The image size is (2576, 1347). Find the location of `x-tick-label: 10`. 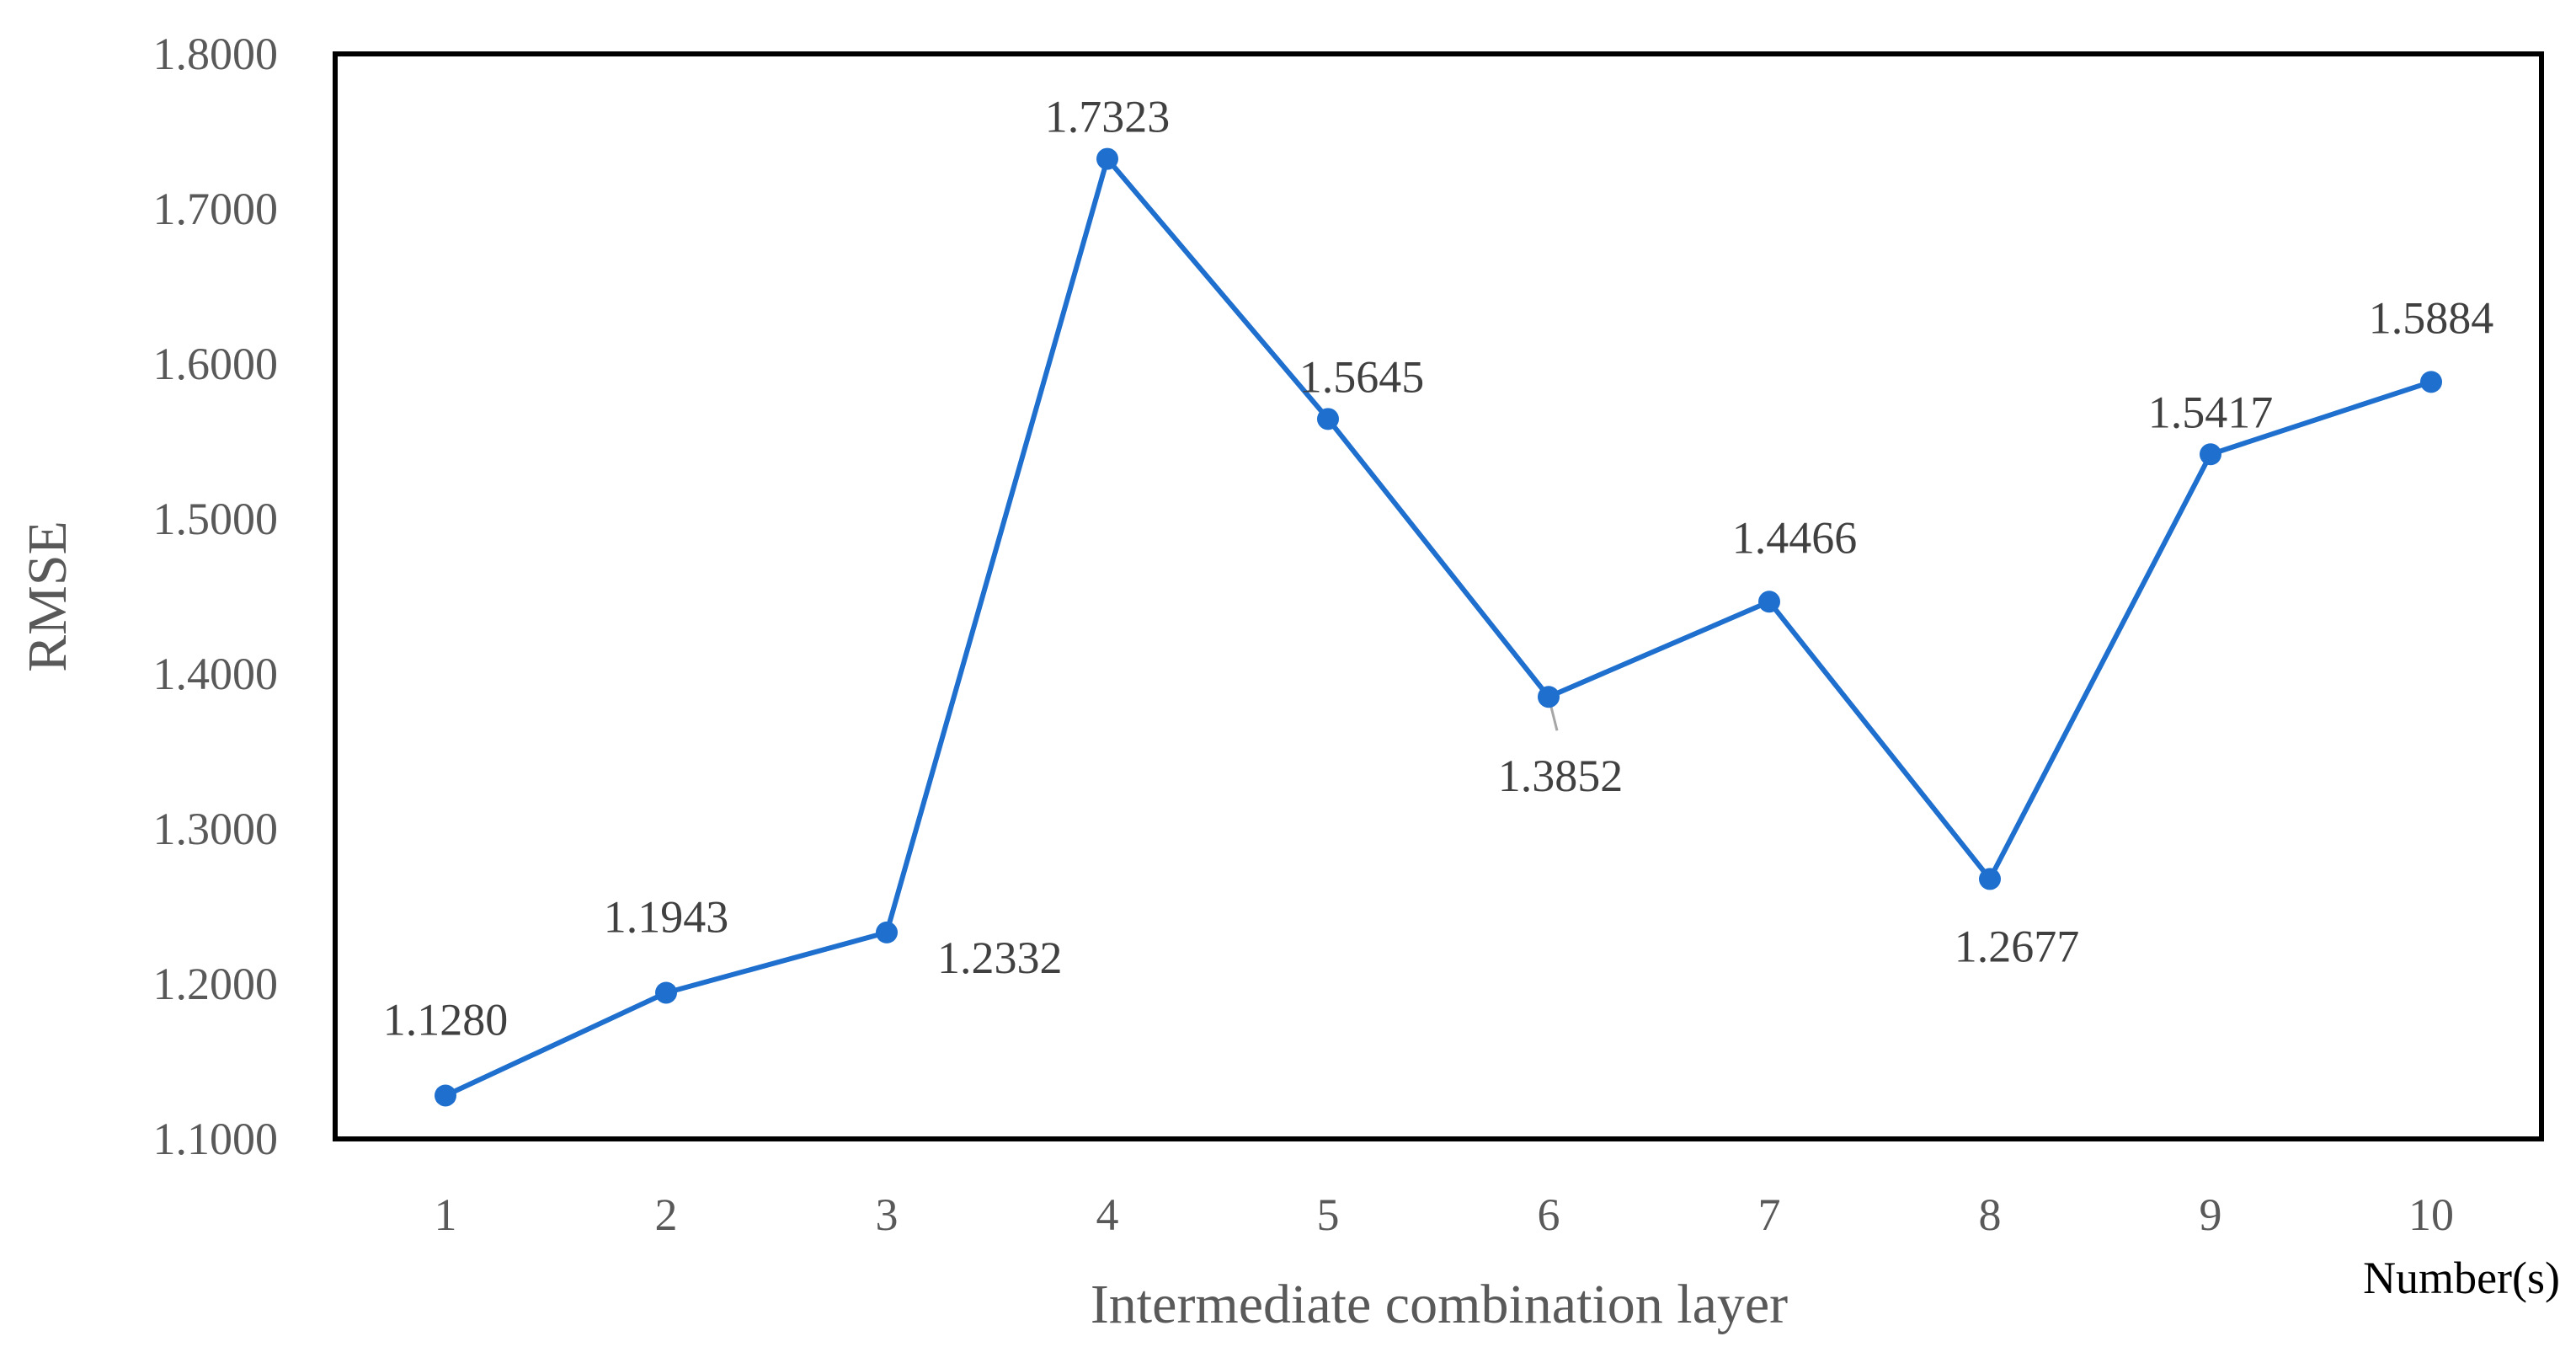

x-tick-label: 10 is located at coordinates (2431, 1214).